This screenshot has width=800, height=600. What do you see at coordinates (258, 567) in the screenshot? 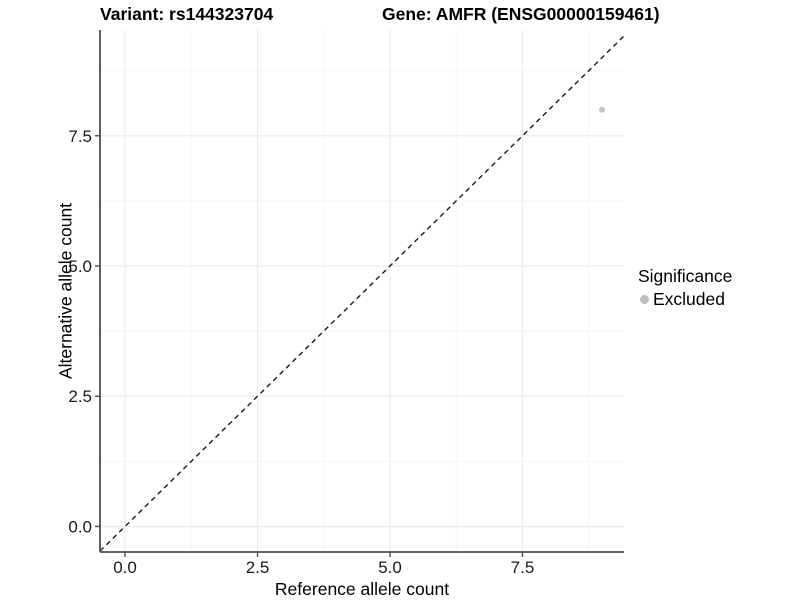
I see `x-tick-label: 2.5` at bounding box center [258, 567].